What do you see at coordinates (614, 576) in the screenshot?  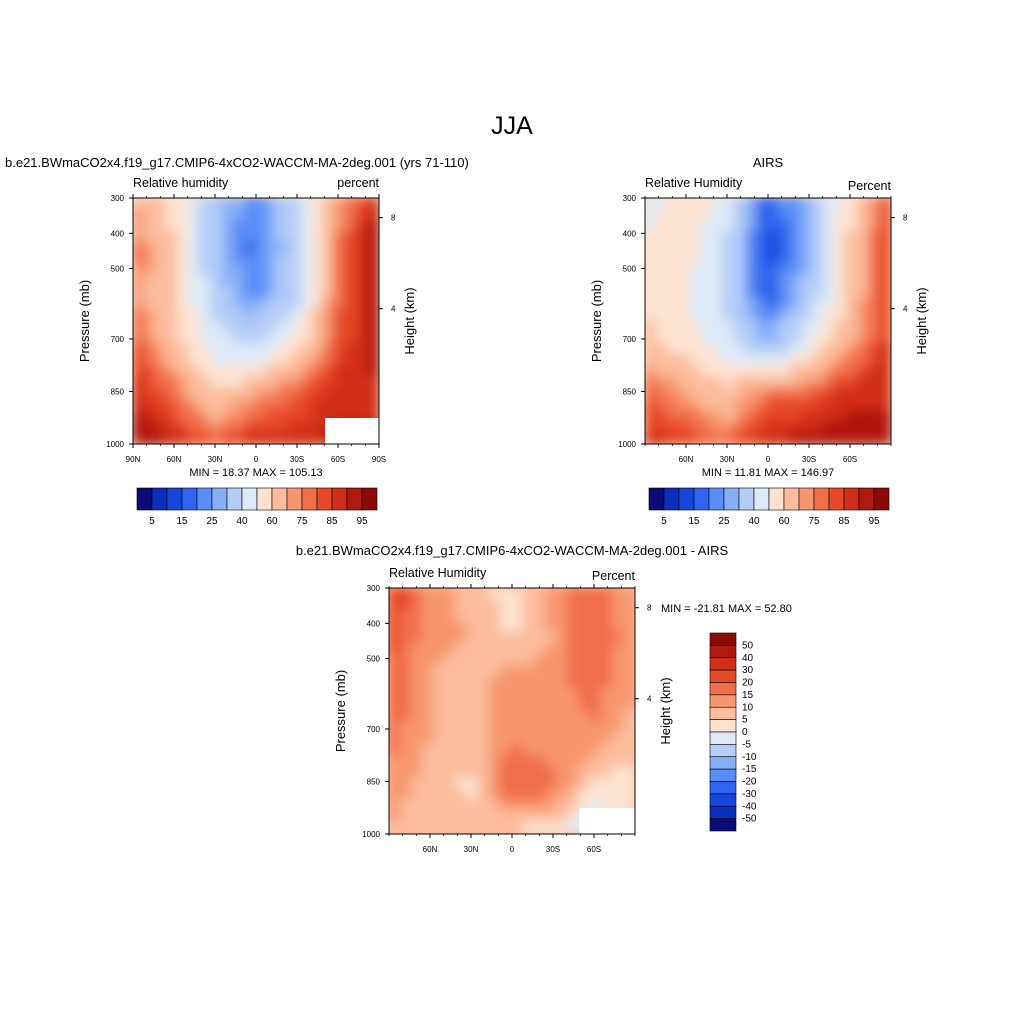 I see `right-string-diff: Percent` at bounding box center [614, 576].